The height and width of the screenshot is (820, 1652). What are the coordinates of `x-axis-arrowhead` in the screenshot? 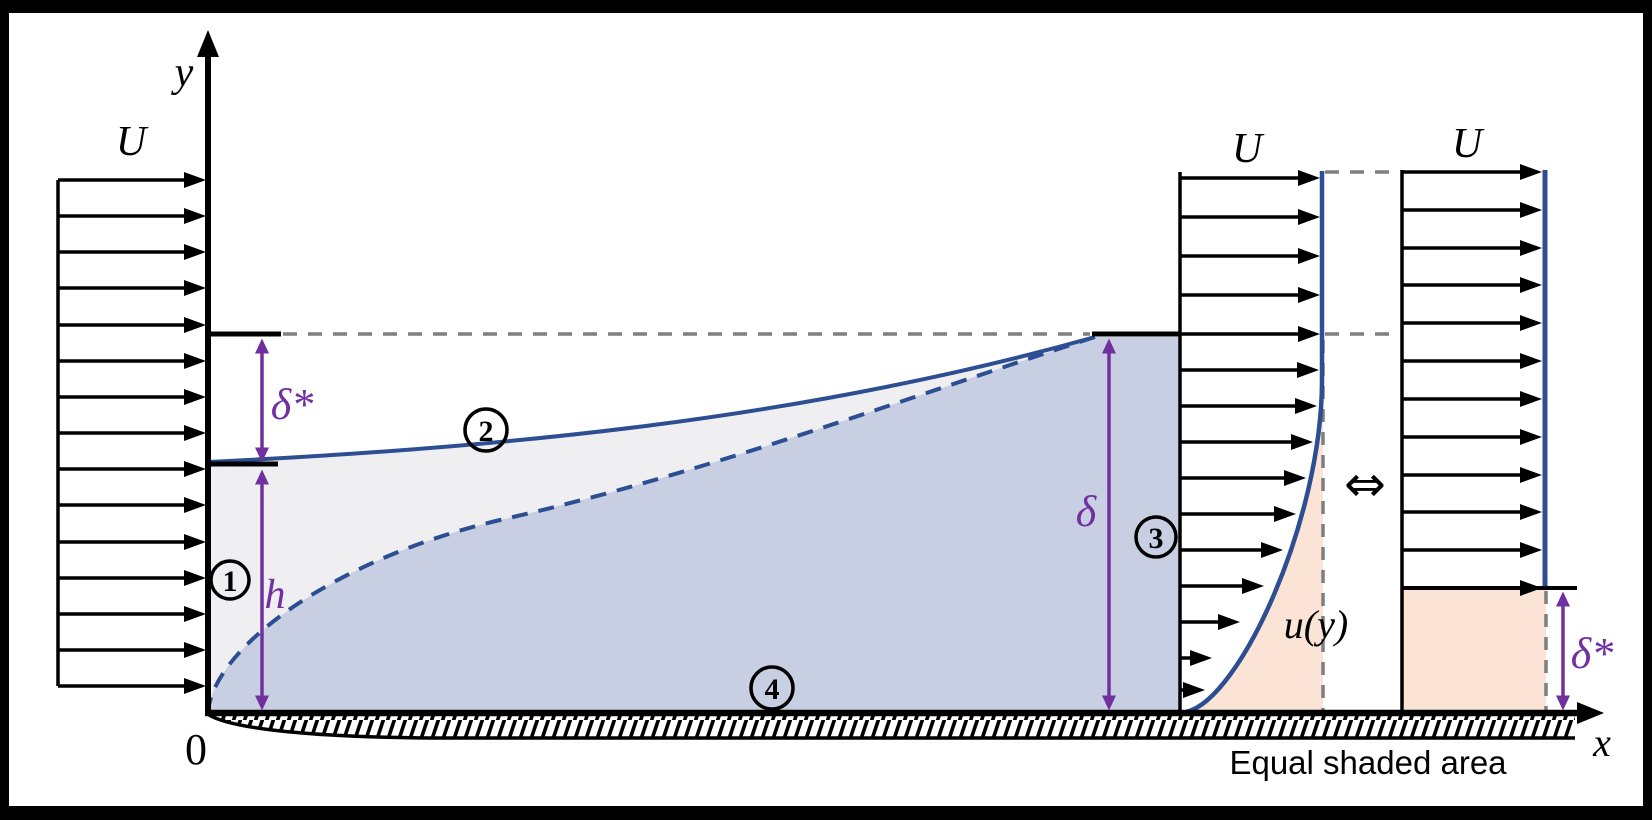 It's located at (1590, 713).